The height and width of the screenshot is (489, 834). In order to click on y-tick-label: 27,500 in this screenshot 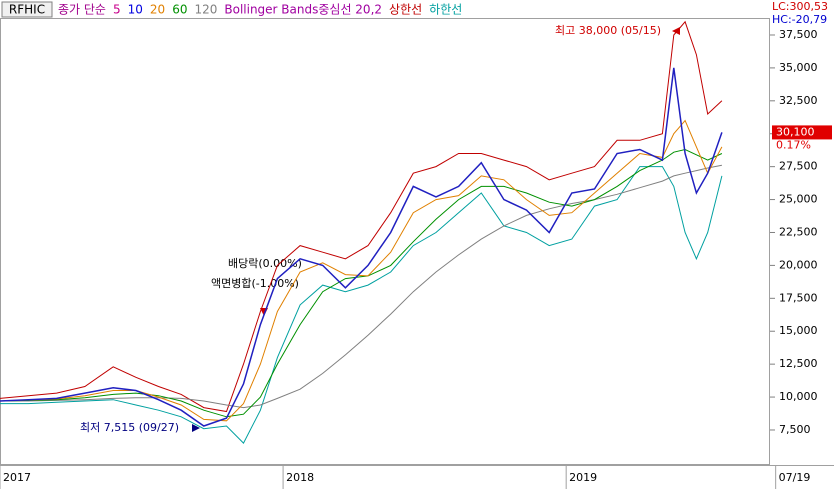, I will do `click(798, 166)`.